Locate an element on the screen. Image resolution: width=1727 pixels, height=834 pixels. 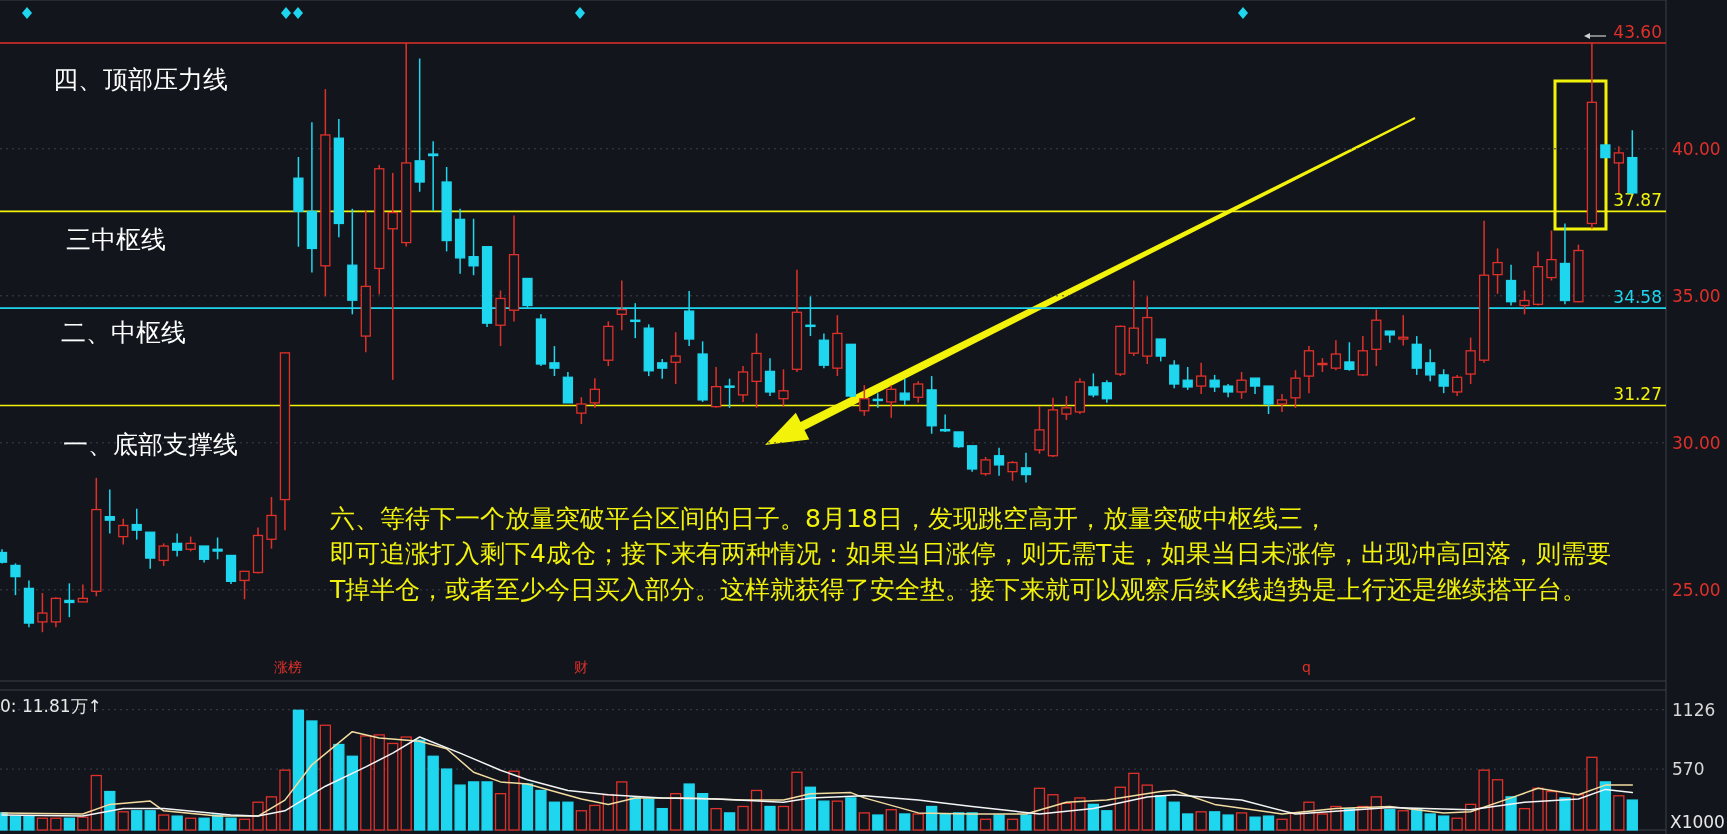
y-axis-title: X1000 is located at coordinates (1697, 822).